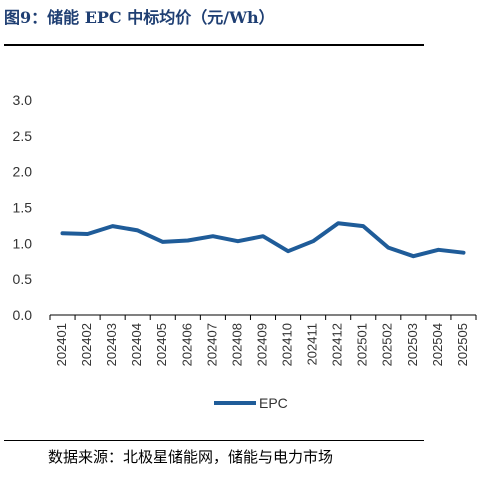  I want to click on y-tick-label: 0.0, so click(23, 315).